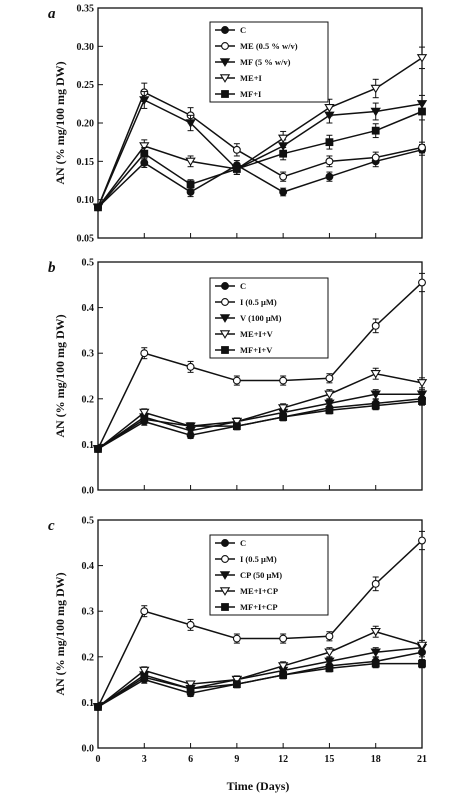  What do you see at coordinates (283, 759) in the screenshot?
I see `x-tick-label: 12` at bounding box center [283, 759].